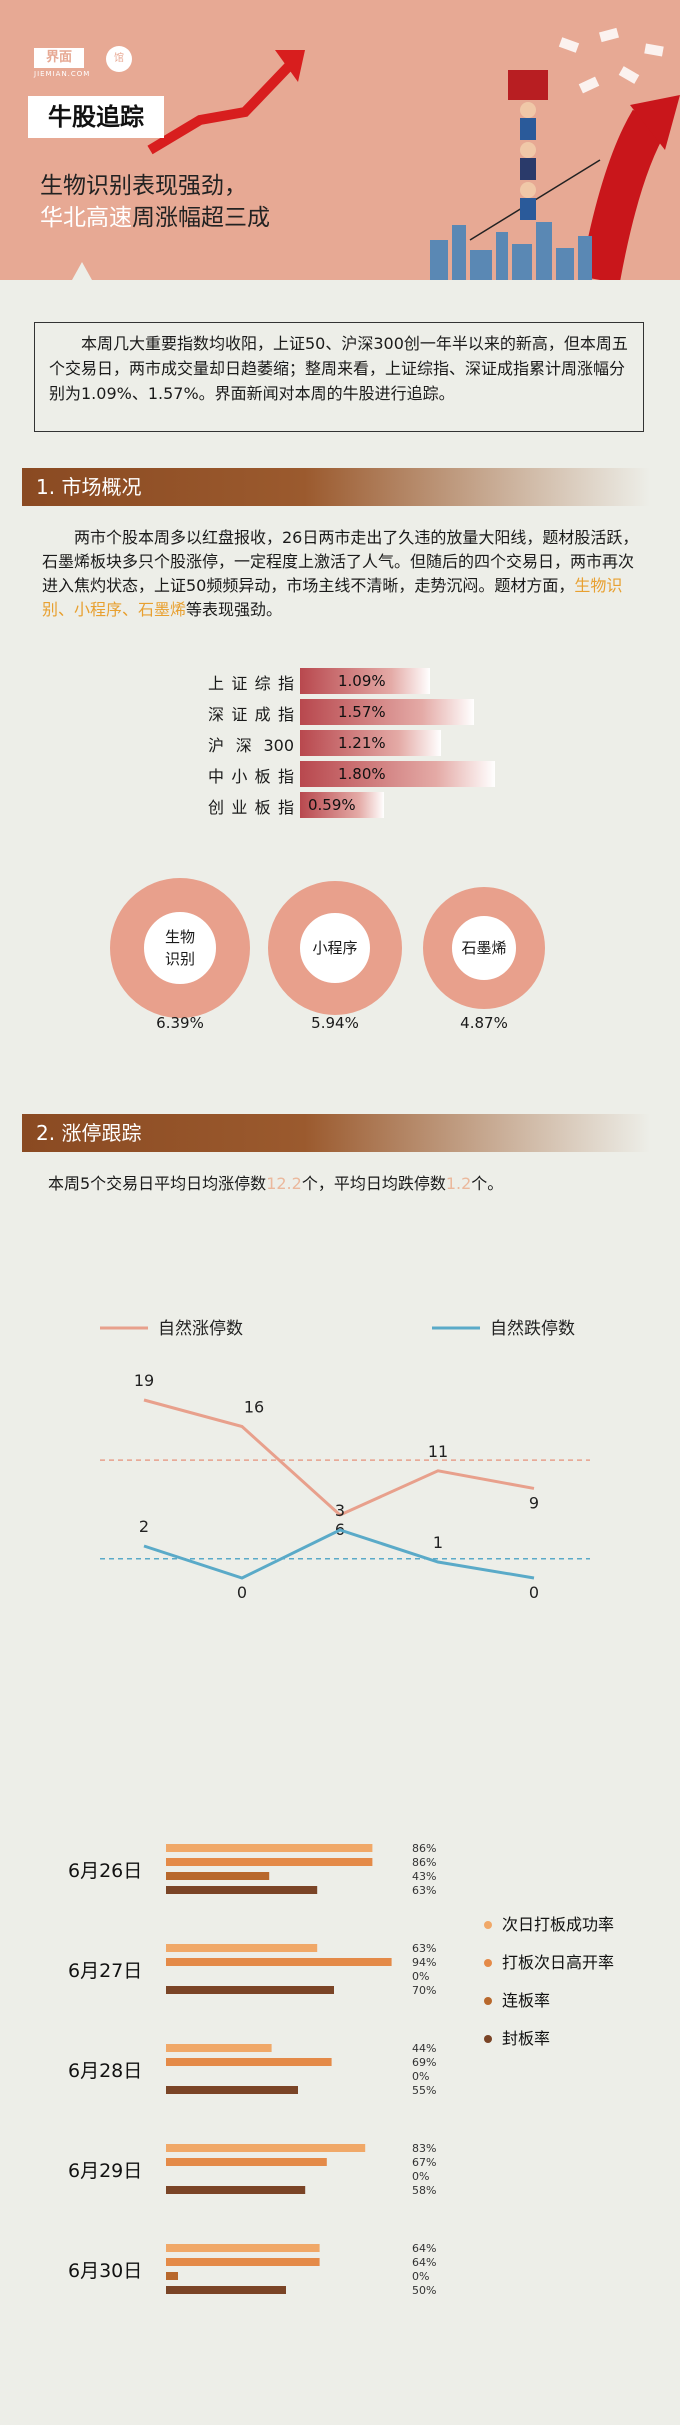  Describe the element at coordinates (201, 218) in the screenshot. I see `subtitle-rest: 周涨幅超三成` at that location.